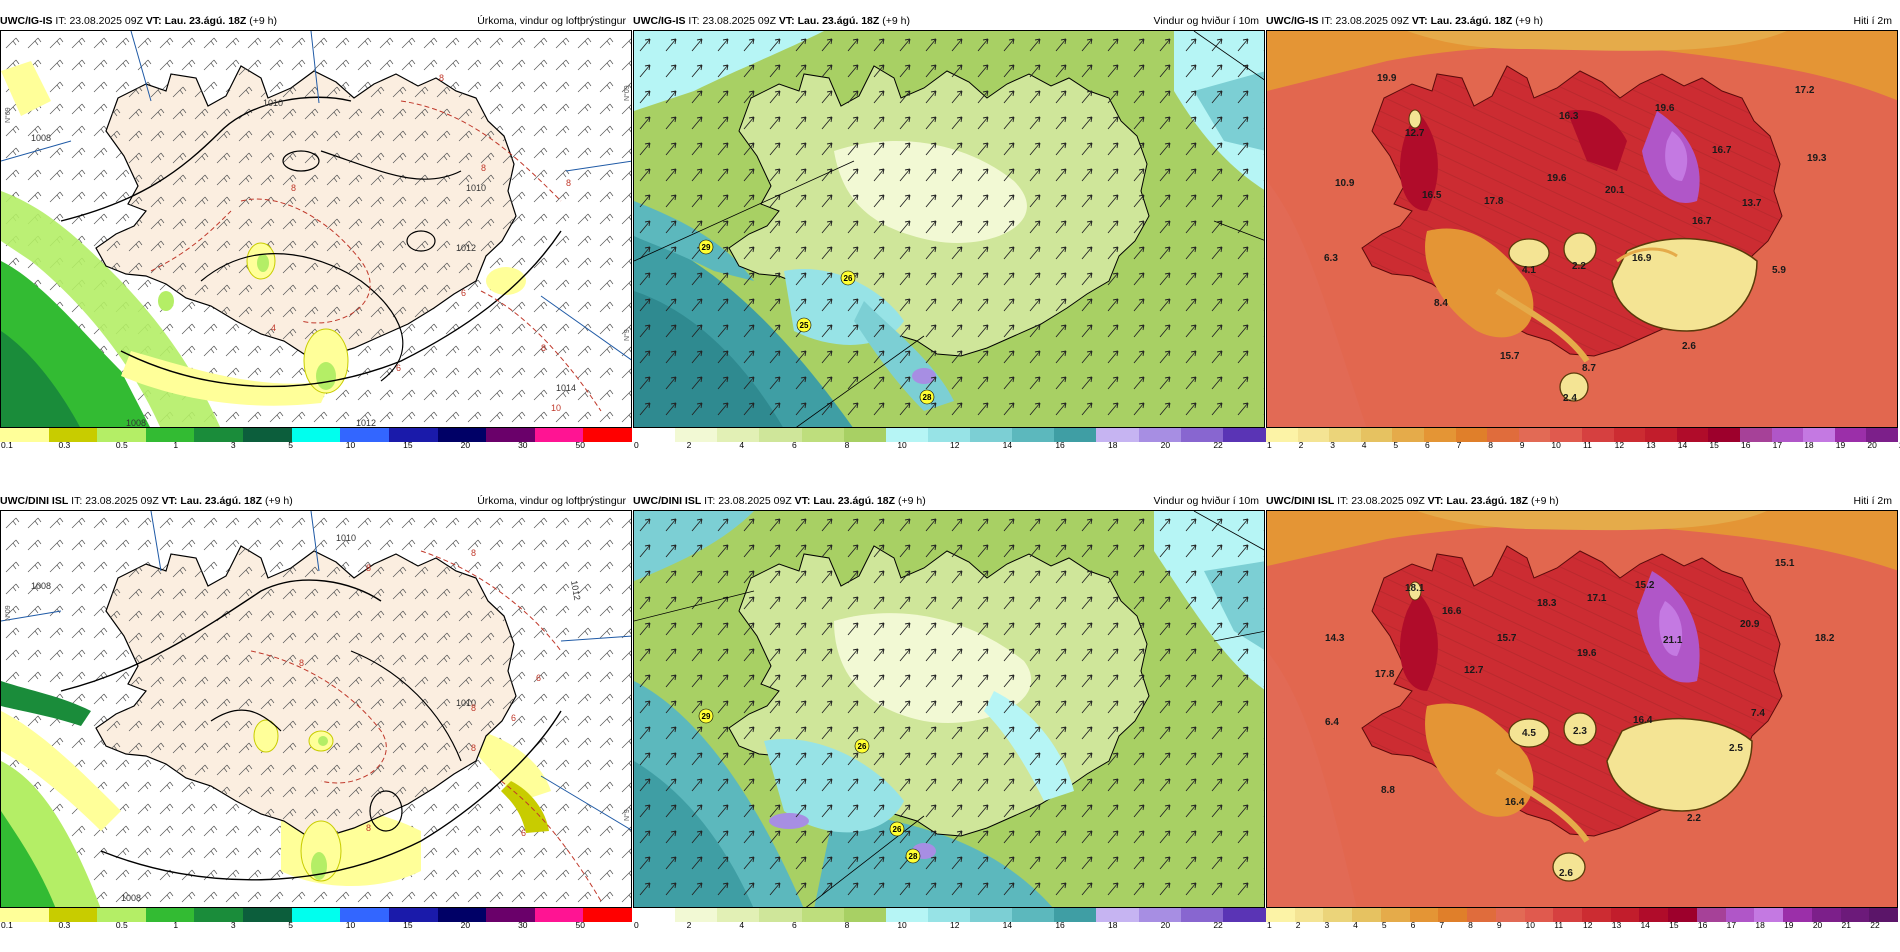 The width and height of the screenshot is (1900, 952). Describe the element at coordinates (1559, 925) in the screenshot. I see `colorbar-label: 11` at that location.